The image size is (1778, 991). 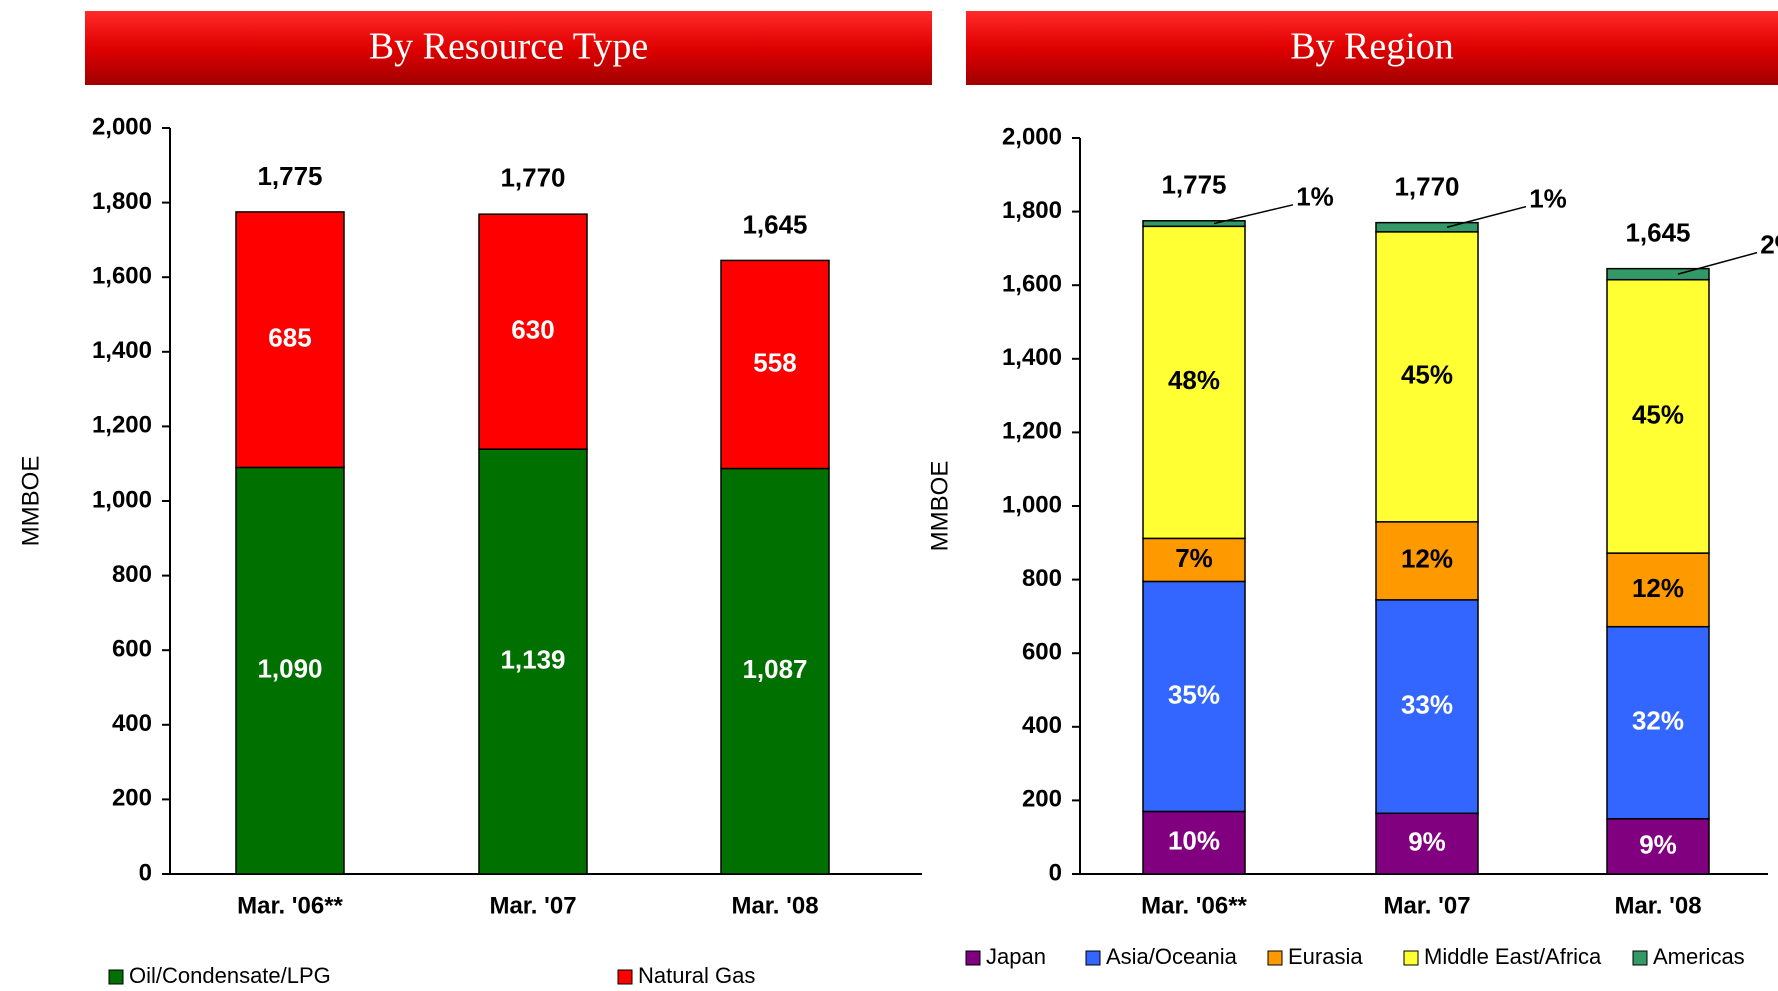 I want to click on value-label: 1,090, so click(x=289, y=669).